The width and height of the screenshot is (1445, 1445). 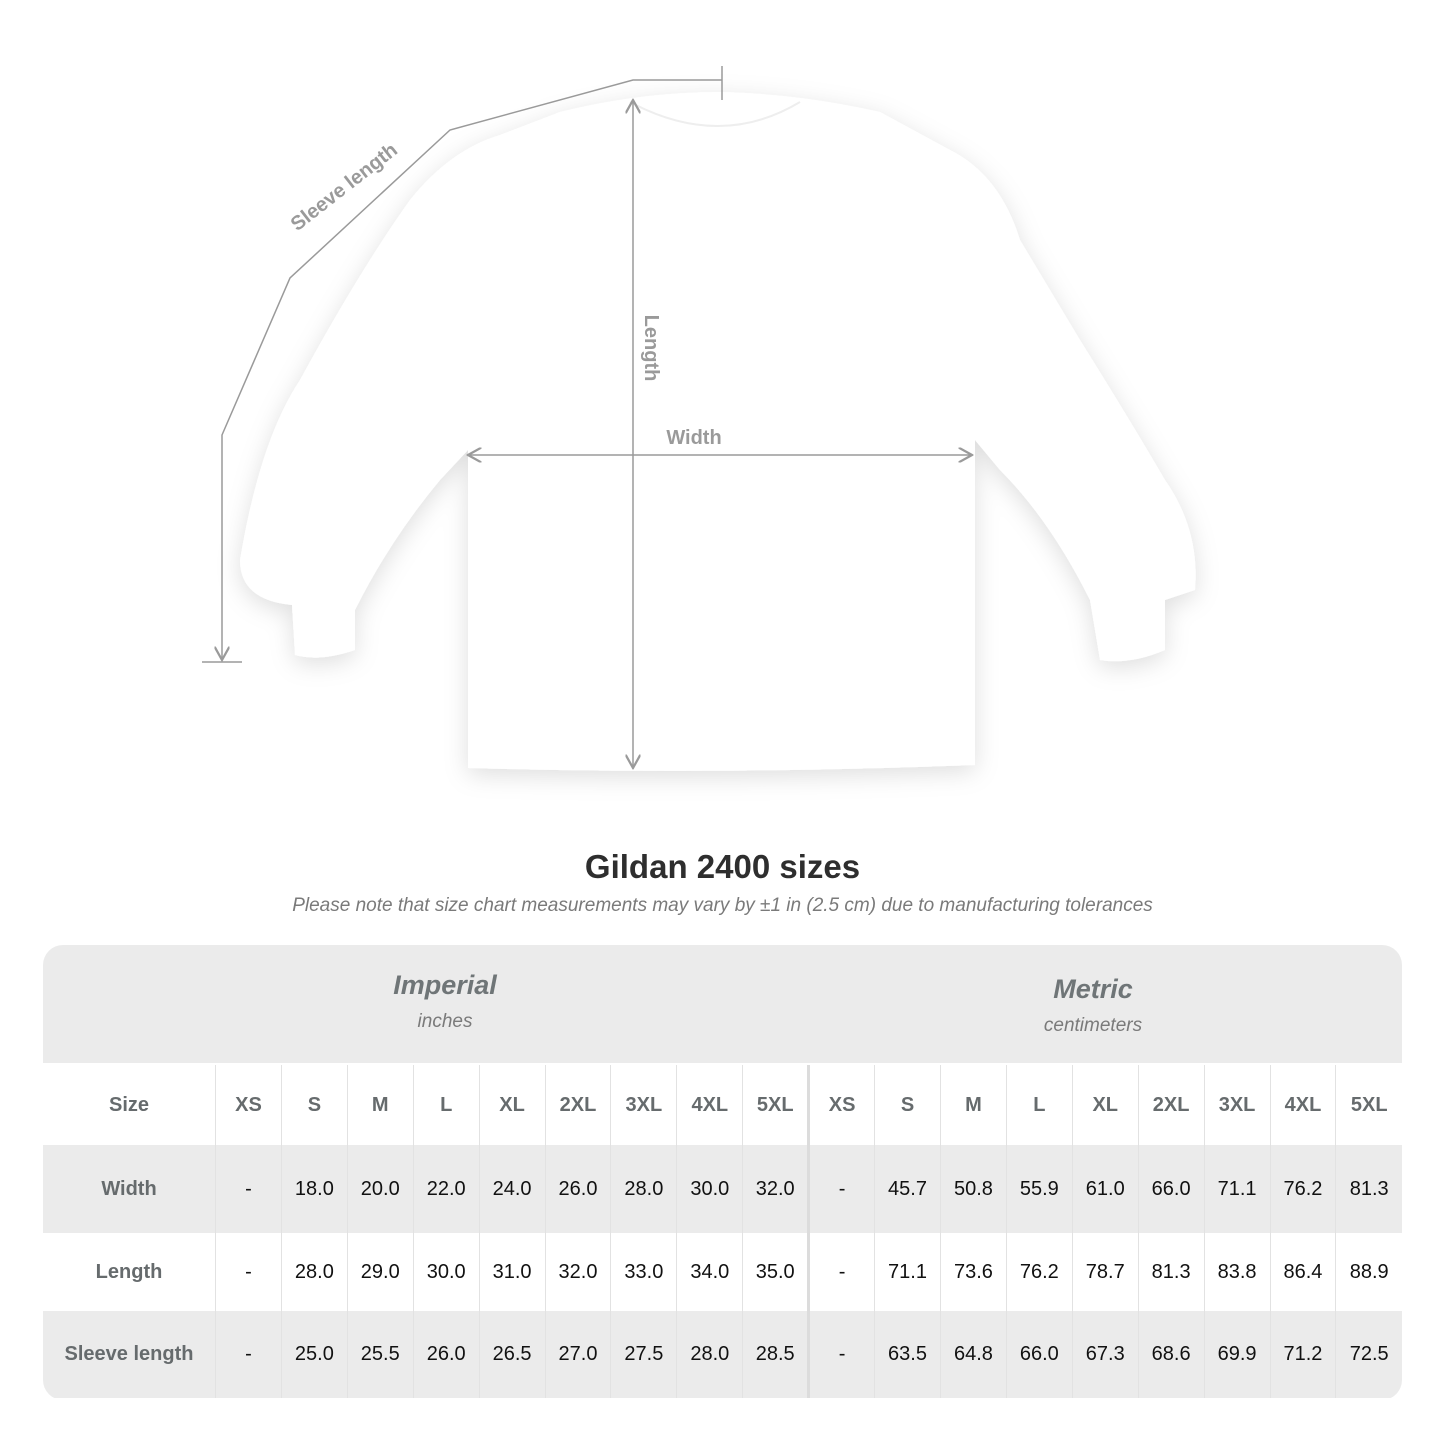 I want to click on imperial-value-cell: 27.0, so click(x=577, y=1354).